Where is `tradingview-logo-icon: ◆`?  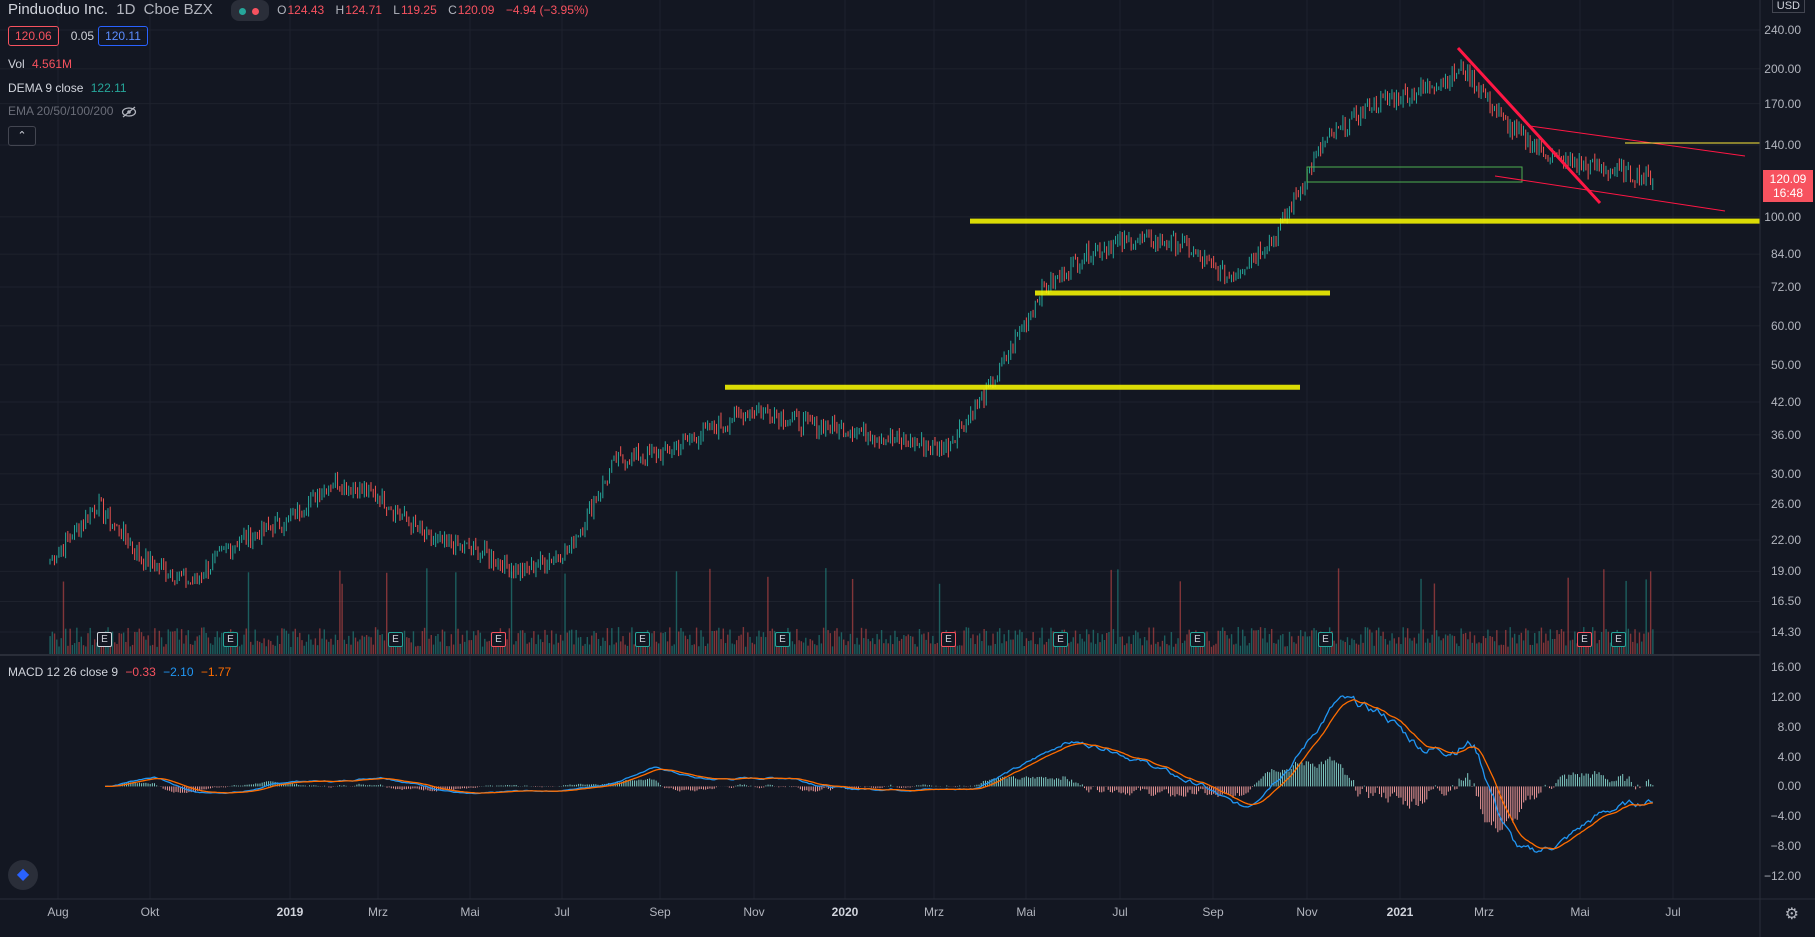
tradingview-logo-icon: ◆ is located at coordinates (23, 875).